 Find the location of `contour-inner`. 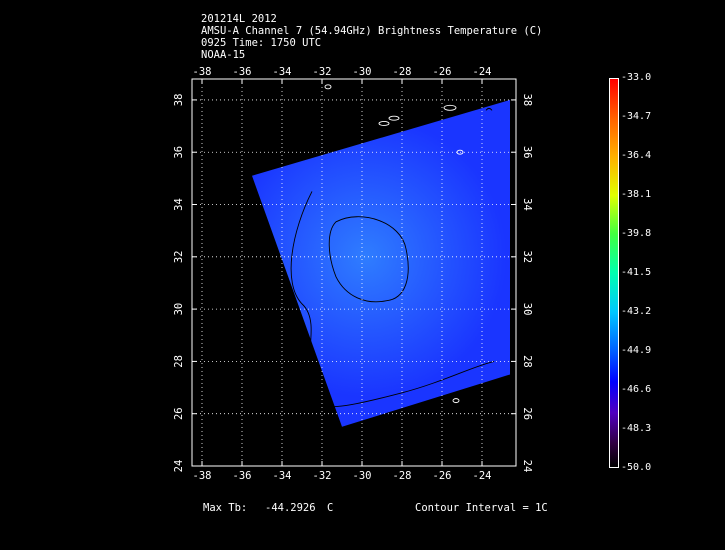

contour-inner is located at coordinates (368, 259).